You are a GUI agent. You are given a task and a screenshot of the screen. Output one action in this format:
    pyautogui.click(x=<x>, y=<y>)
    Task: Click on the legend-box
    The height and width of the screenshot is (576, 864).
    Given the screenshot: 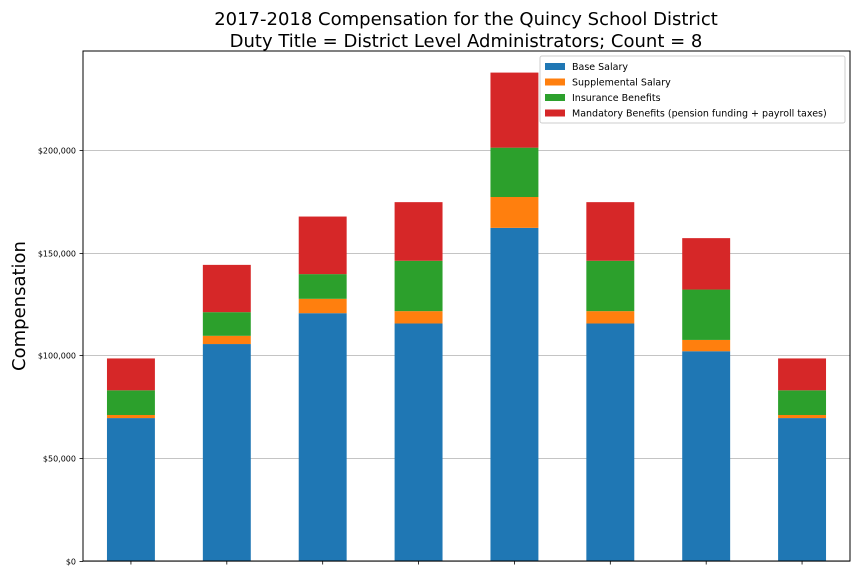 What is the action you would take?
    pyautogui.click(x=692, y=89)
    